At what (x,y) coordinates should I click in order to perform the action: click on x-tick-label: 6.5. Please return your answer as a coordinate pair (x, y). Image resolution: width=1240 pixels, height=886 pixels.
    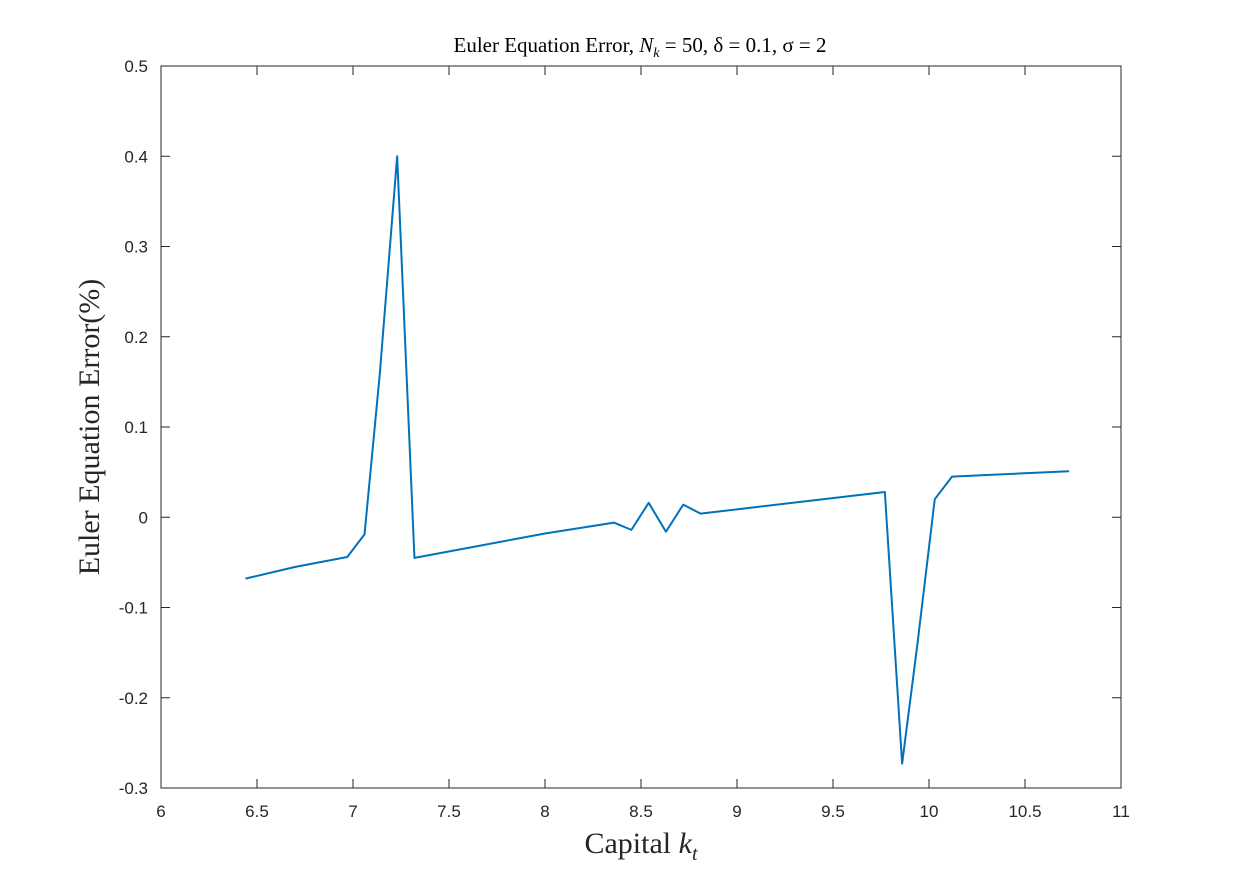
    Looking at the image, I should click on (257, 811).